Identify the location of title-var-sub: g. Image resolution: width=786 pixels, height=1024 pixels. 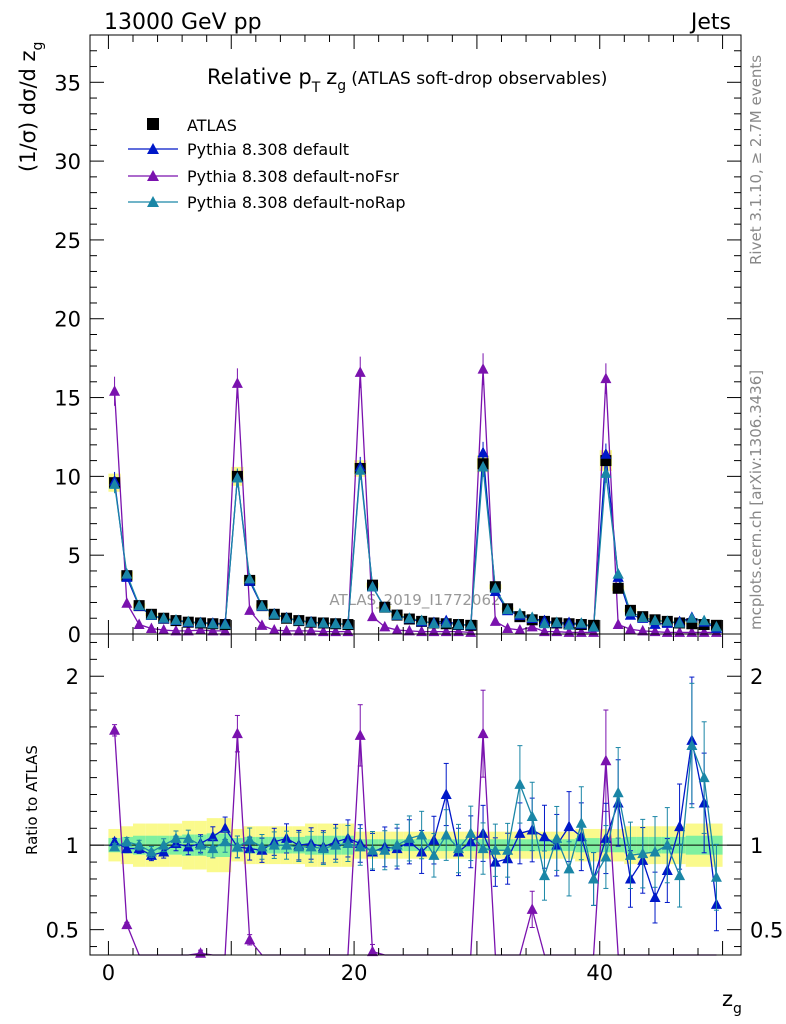
(341, 86).